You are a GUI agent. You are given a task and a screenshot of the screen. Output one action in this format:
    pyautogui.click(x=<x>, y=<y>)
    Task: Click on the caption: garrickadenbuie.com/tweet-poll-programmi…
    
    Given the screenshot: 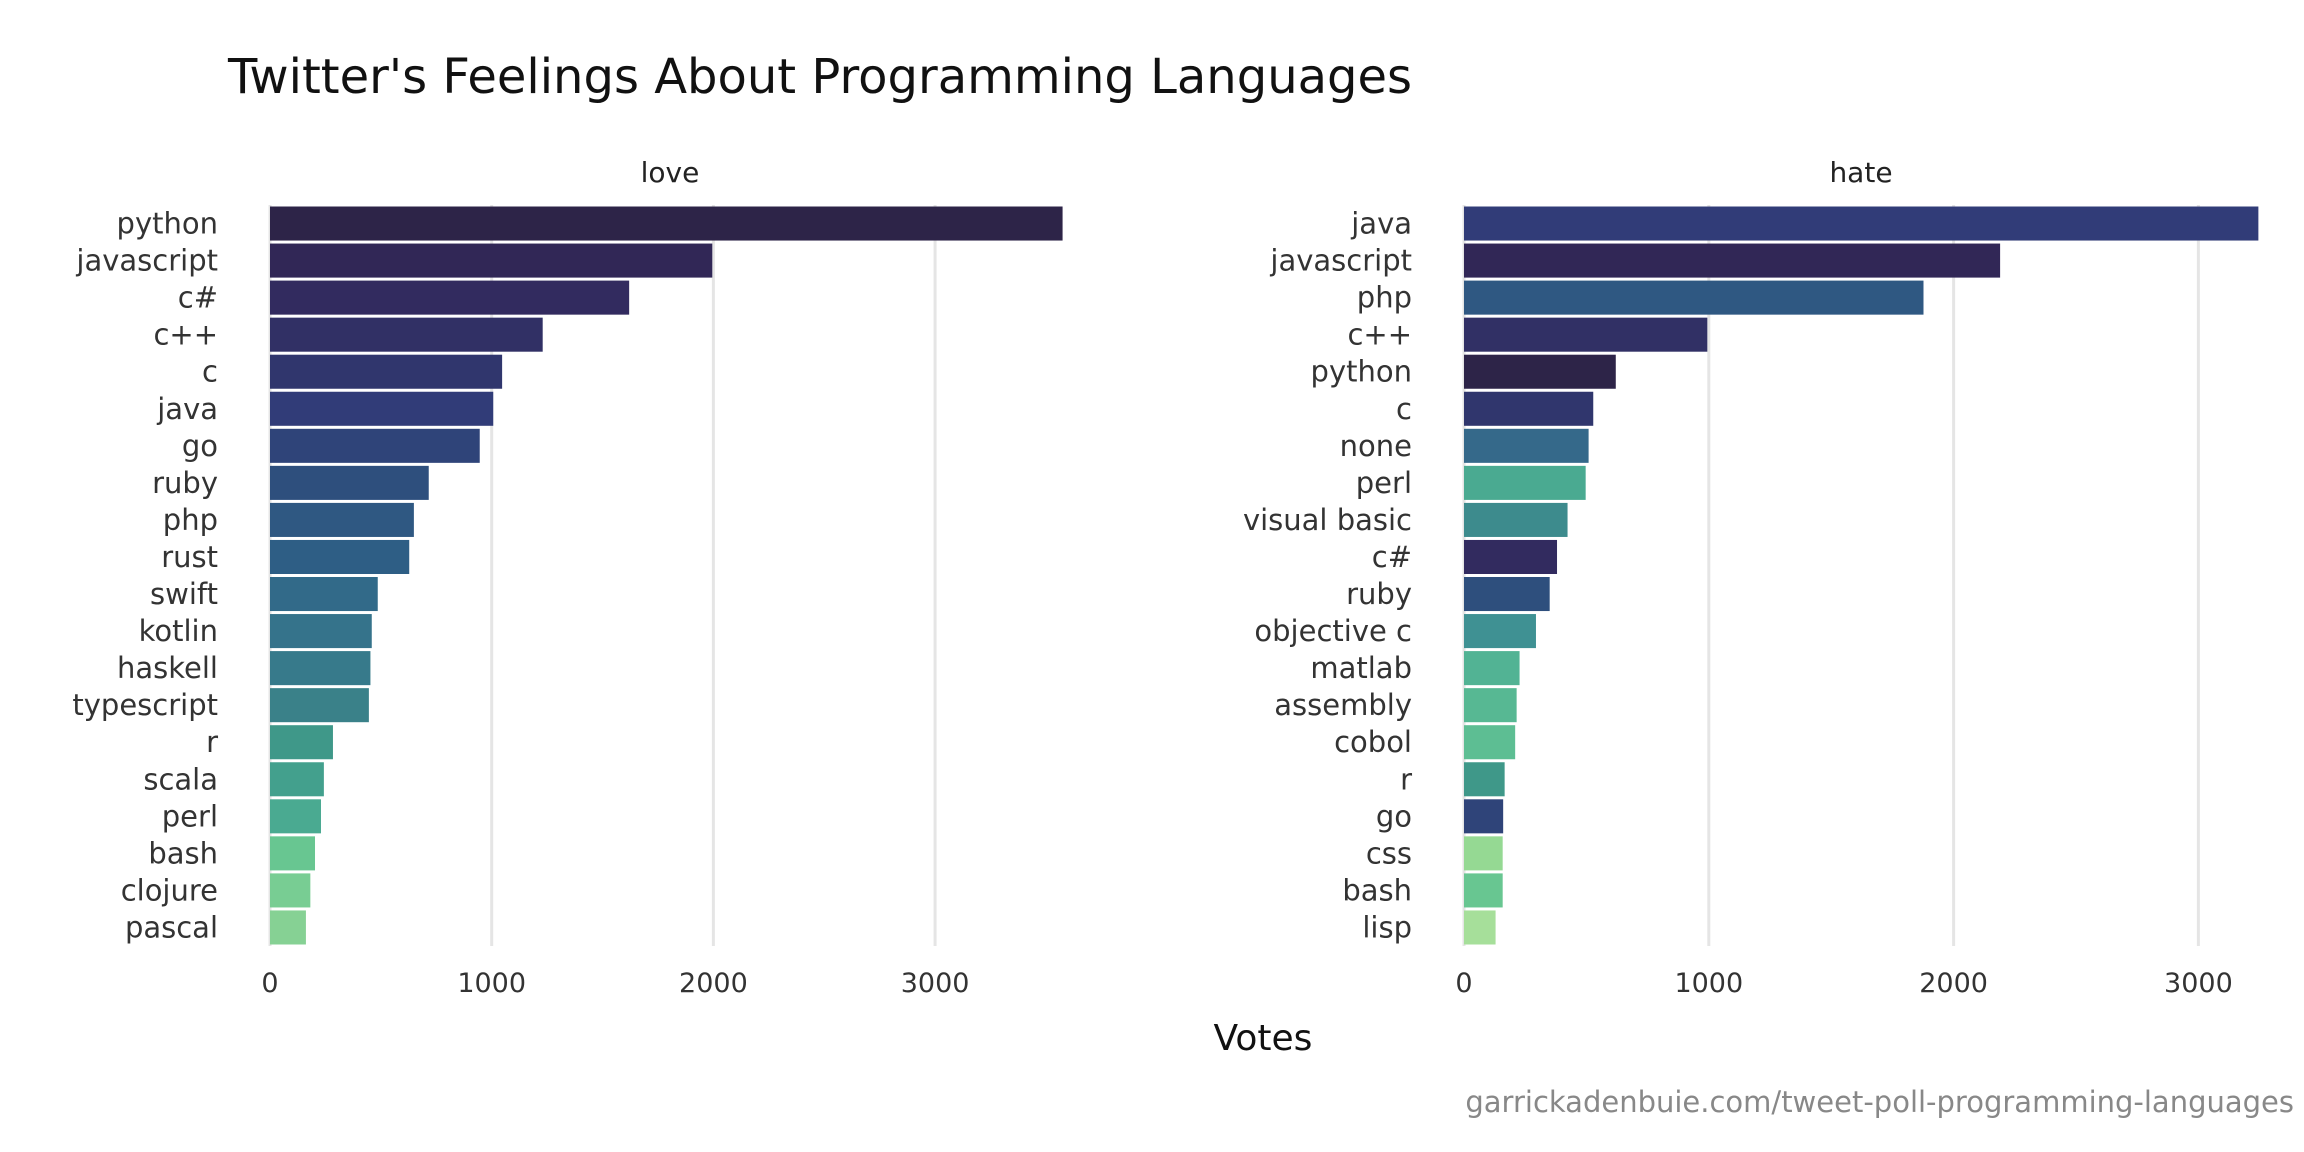 What is the action you would take?
    pyautogui.click(x=1879, y=1102)
    